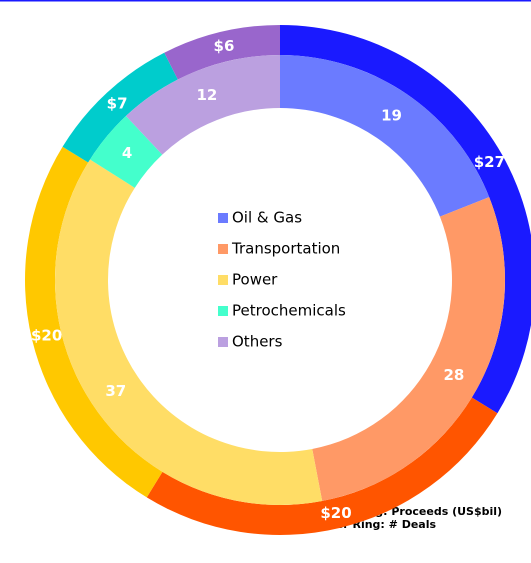 The width and height of the screenshot is (531, 563). I want to click on value-label: $27, so click(489, 162).